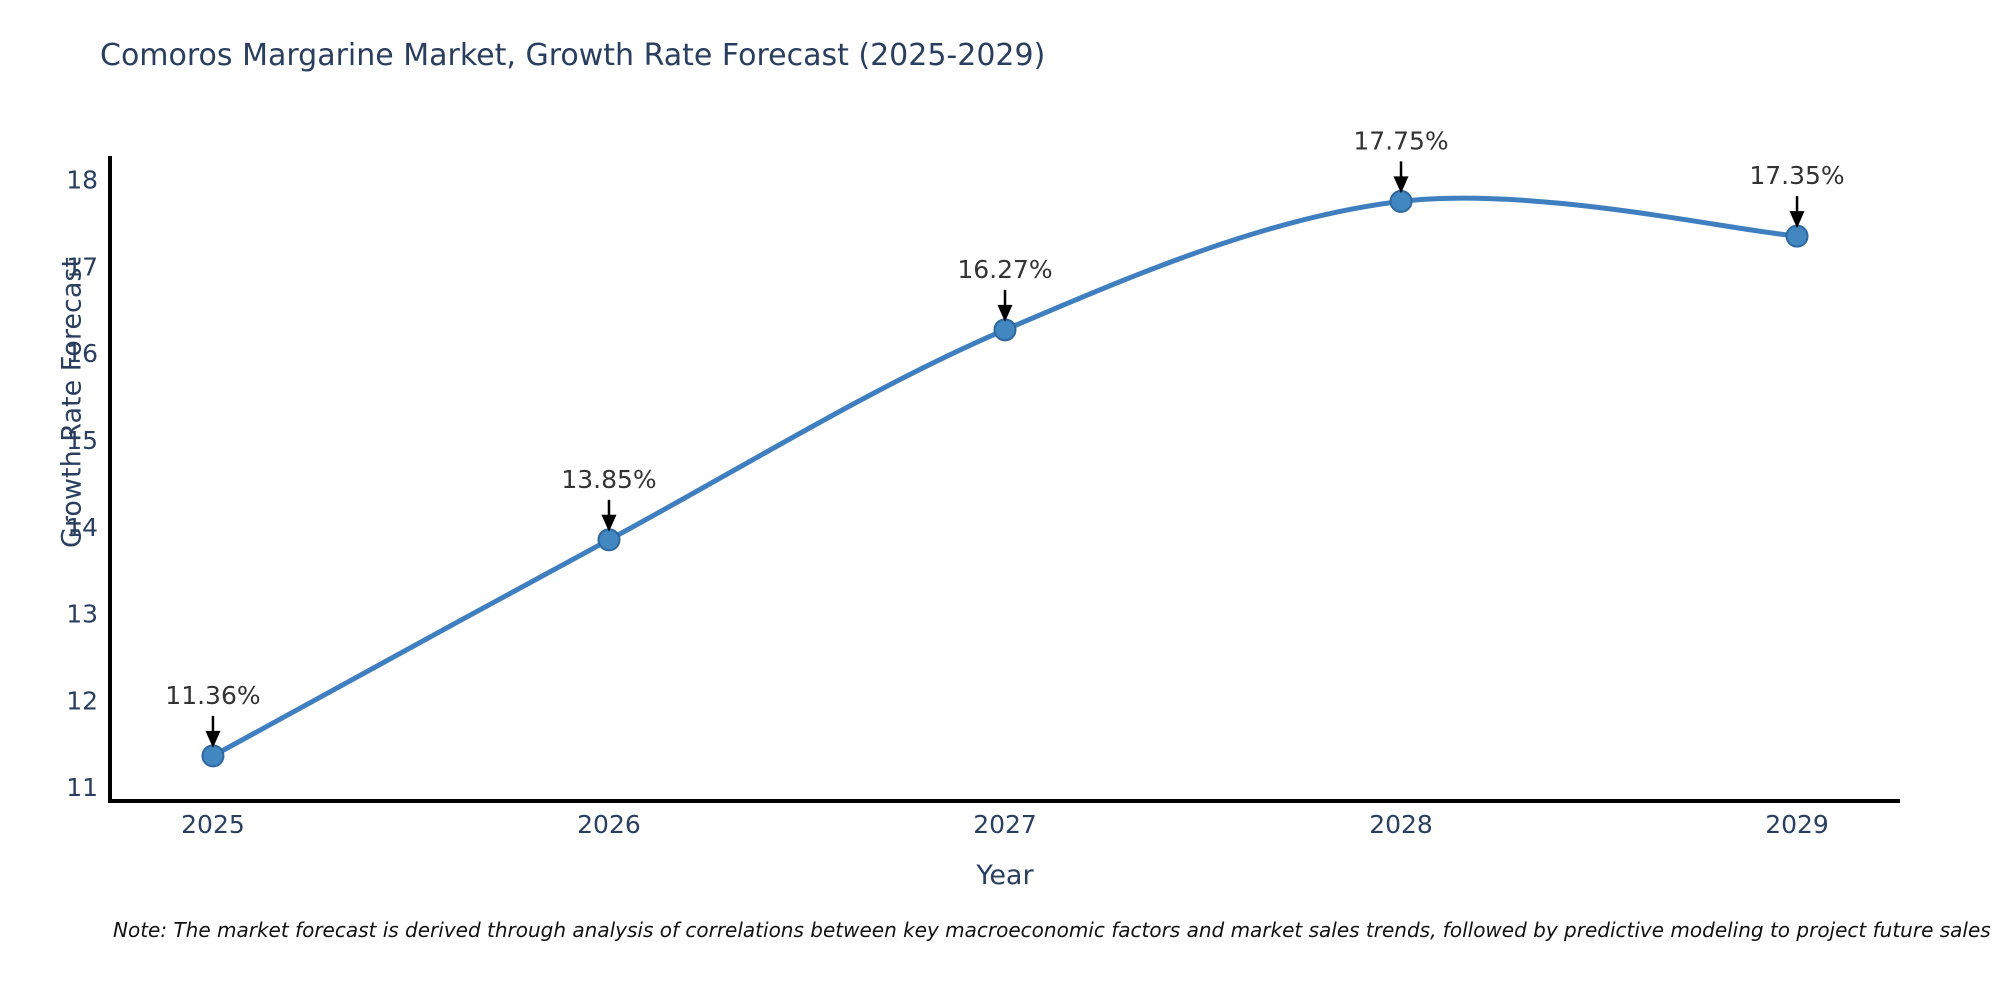  Describe the element at coordinates (608, 479) in the screenshot. I see `annotation-label: 13.85%` at that location.